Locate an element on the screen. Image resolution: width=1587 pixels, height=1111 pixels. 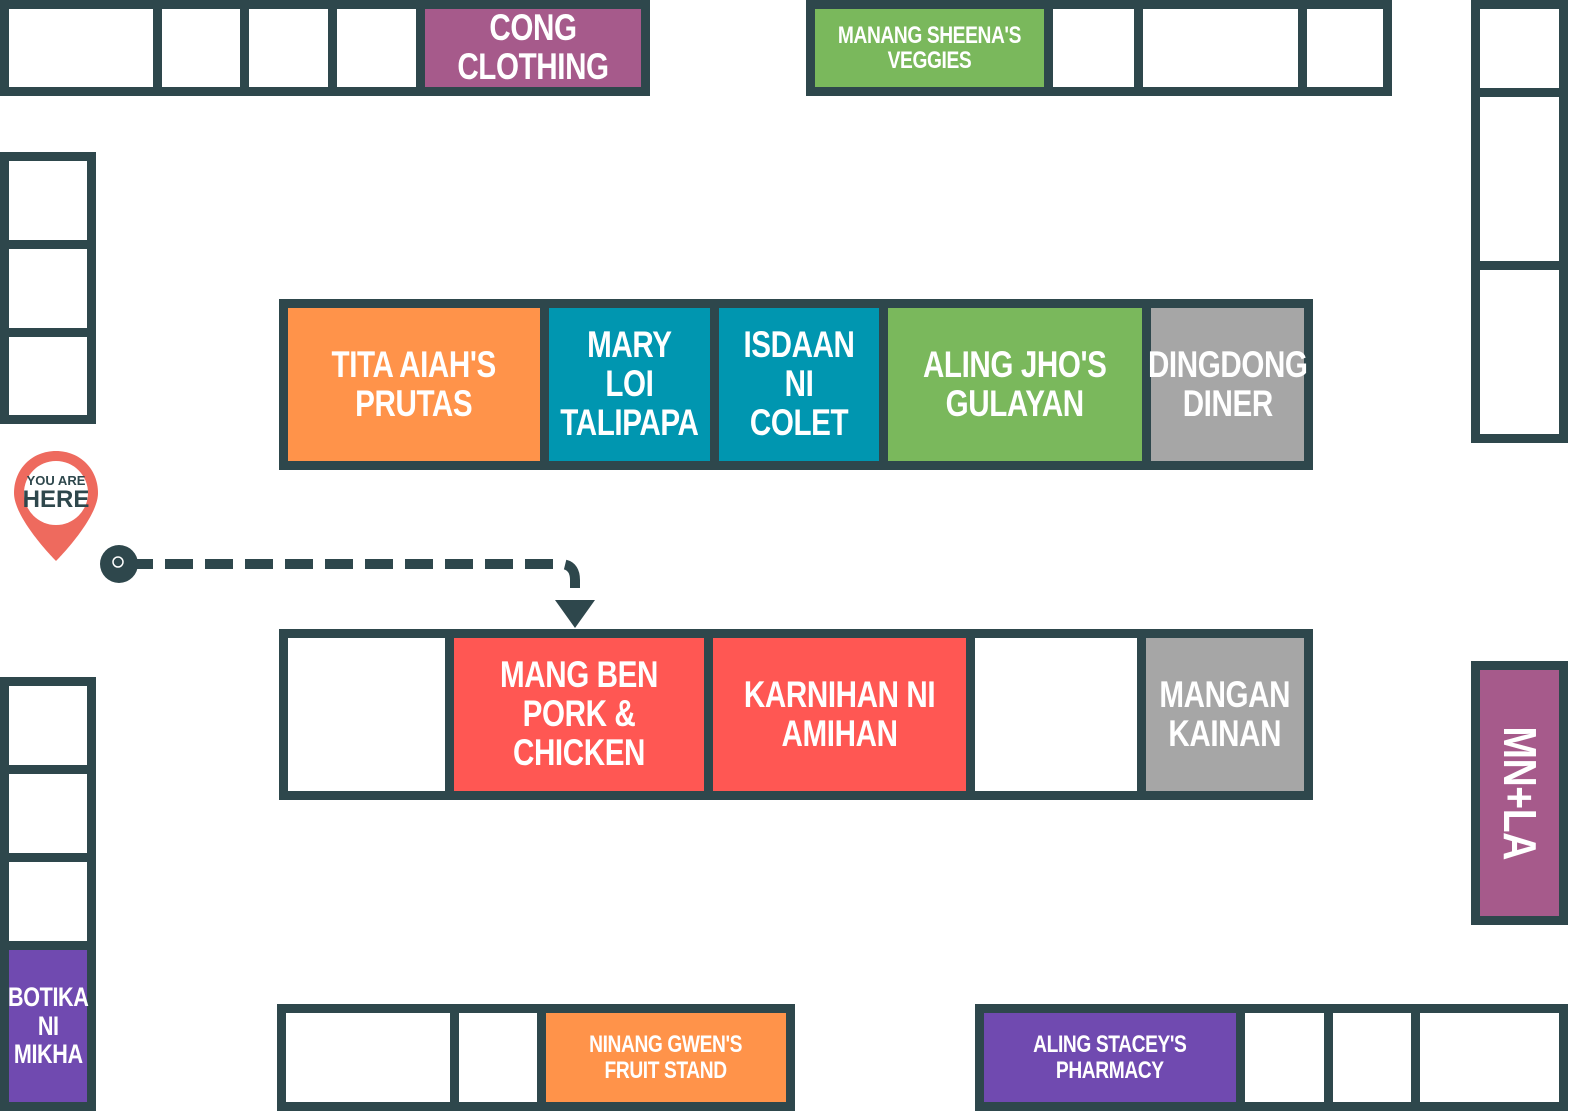
start-point-icon is located at coordinates (119, 564).